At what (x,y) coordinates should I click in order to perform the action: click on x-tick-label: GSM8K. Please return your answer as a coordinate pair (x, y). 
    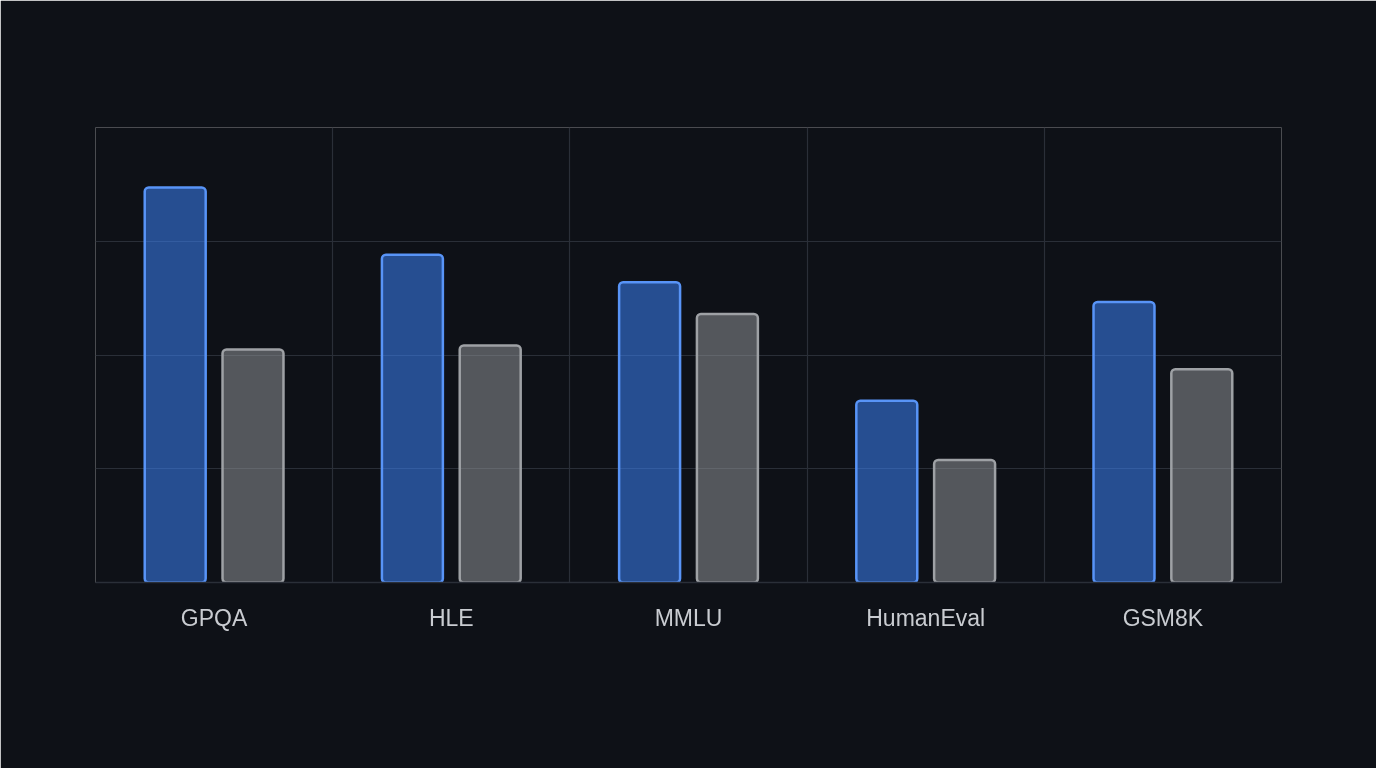
    Looking at the image, I should click on (1163, 617).